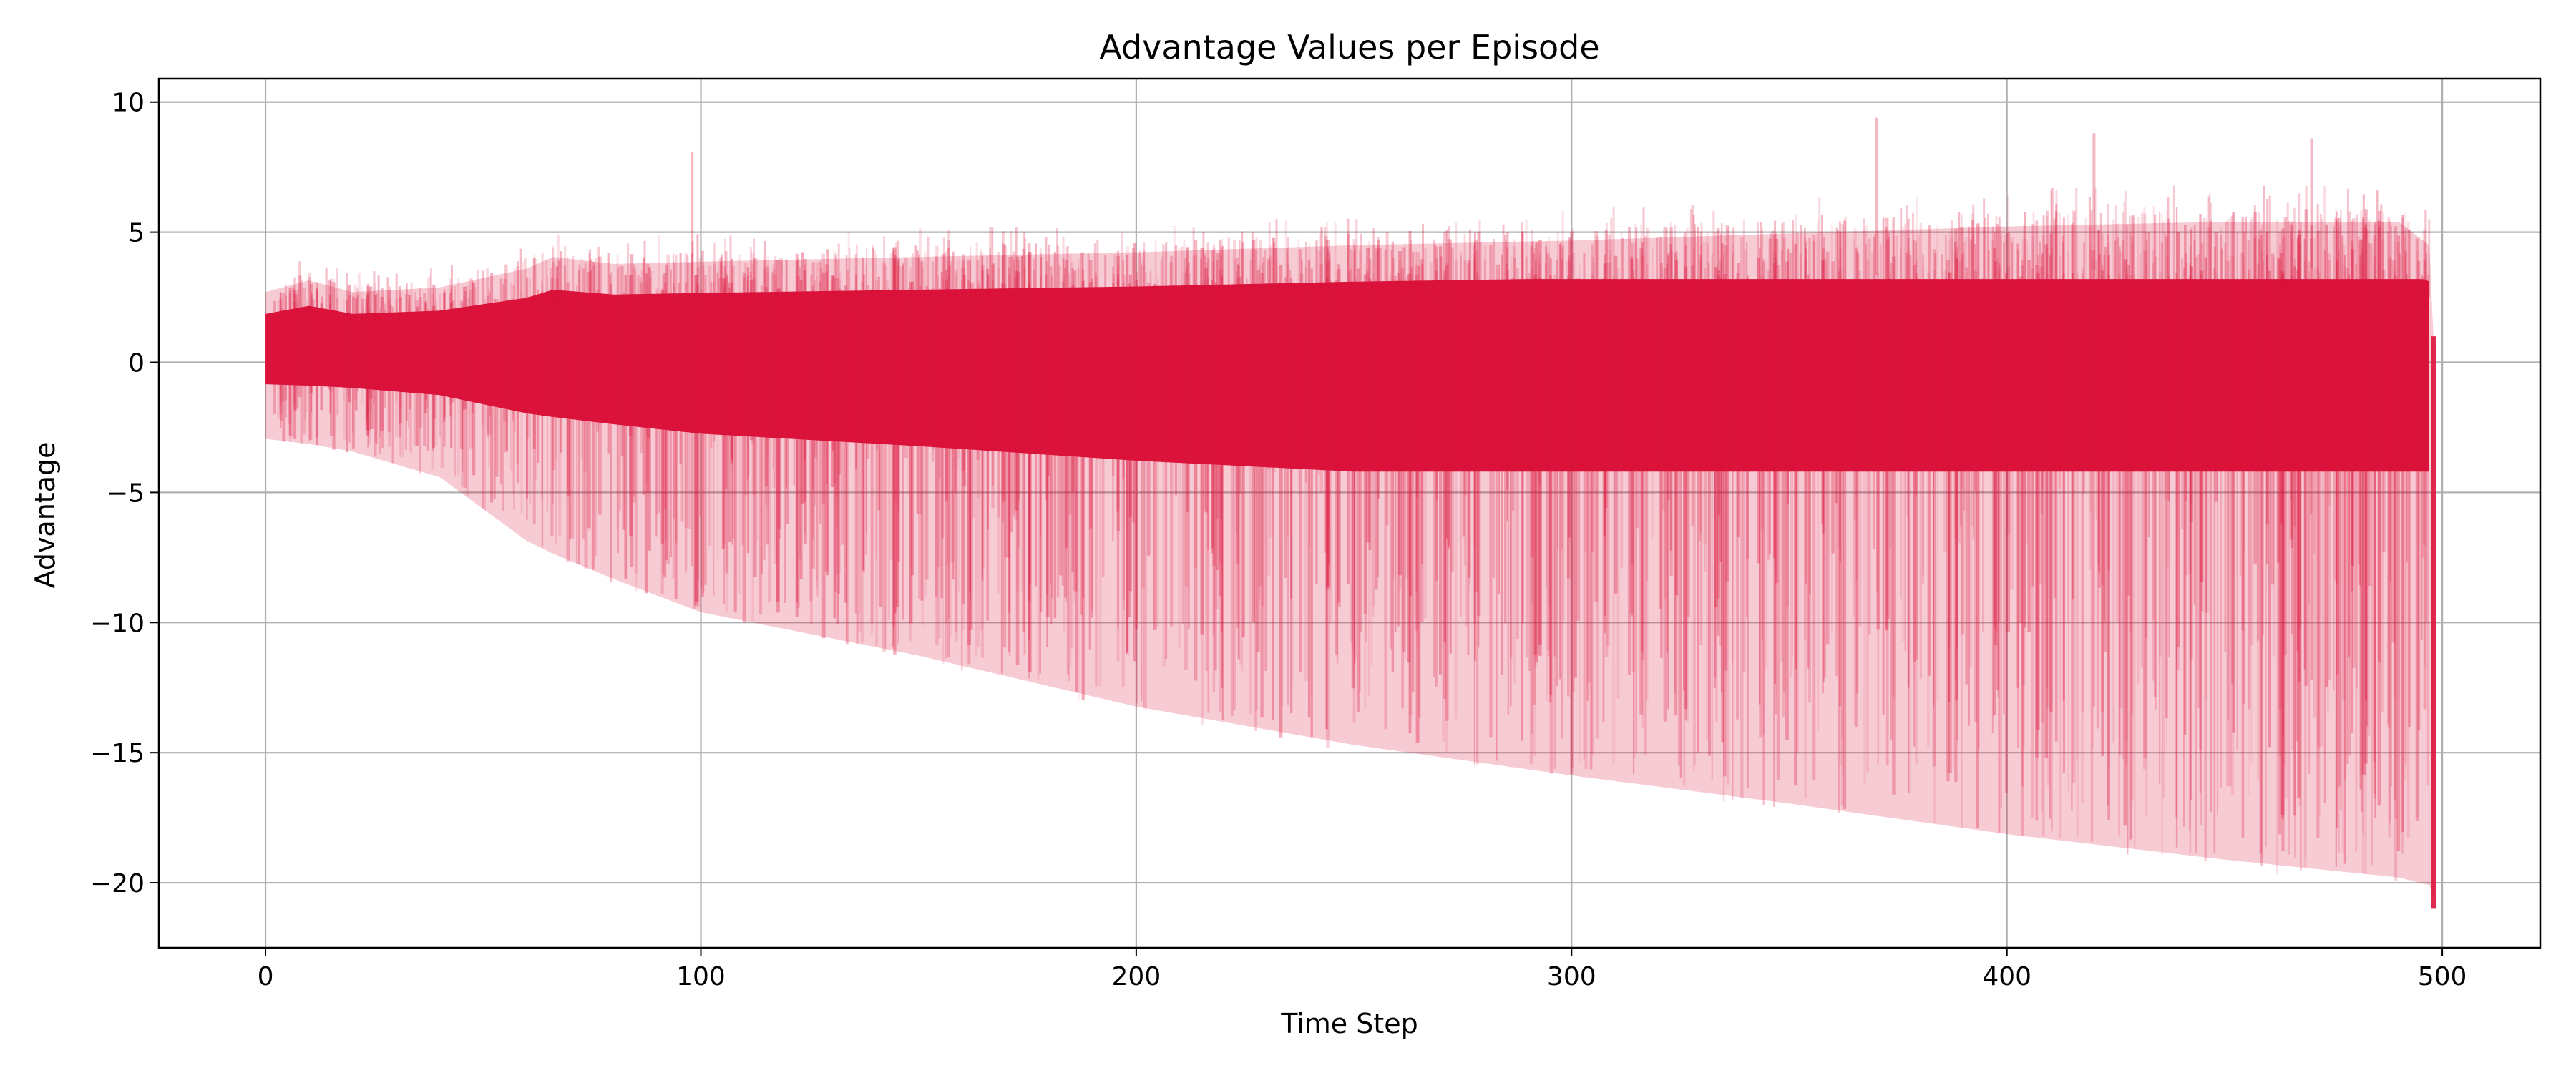 The width and height of the screenshot is (2576, 1073). I want to click on x-axis: 0 100 200 300 400 500, so click(1362, 969).